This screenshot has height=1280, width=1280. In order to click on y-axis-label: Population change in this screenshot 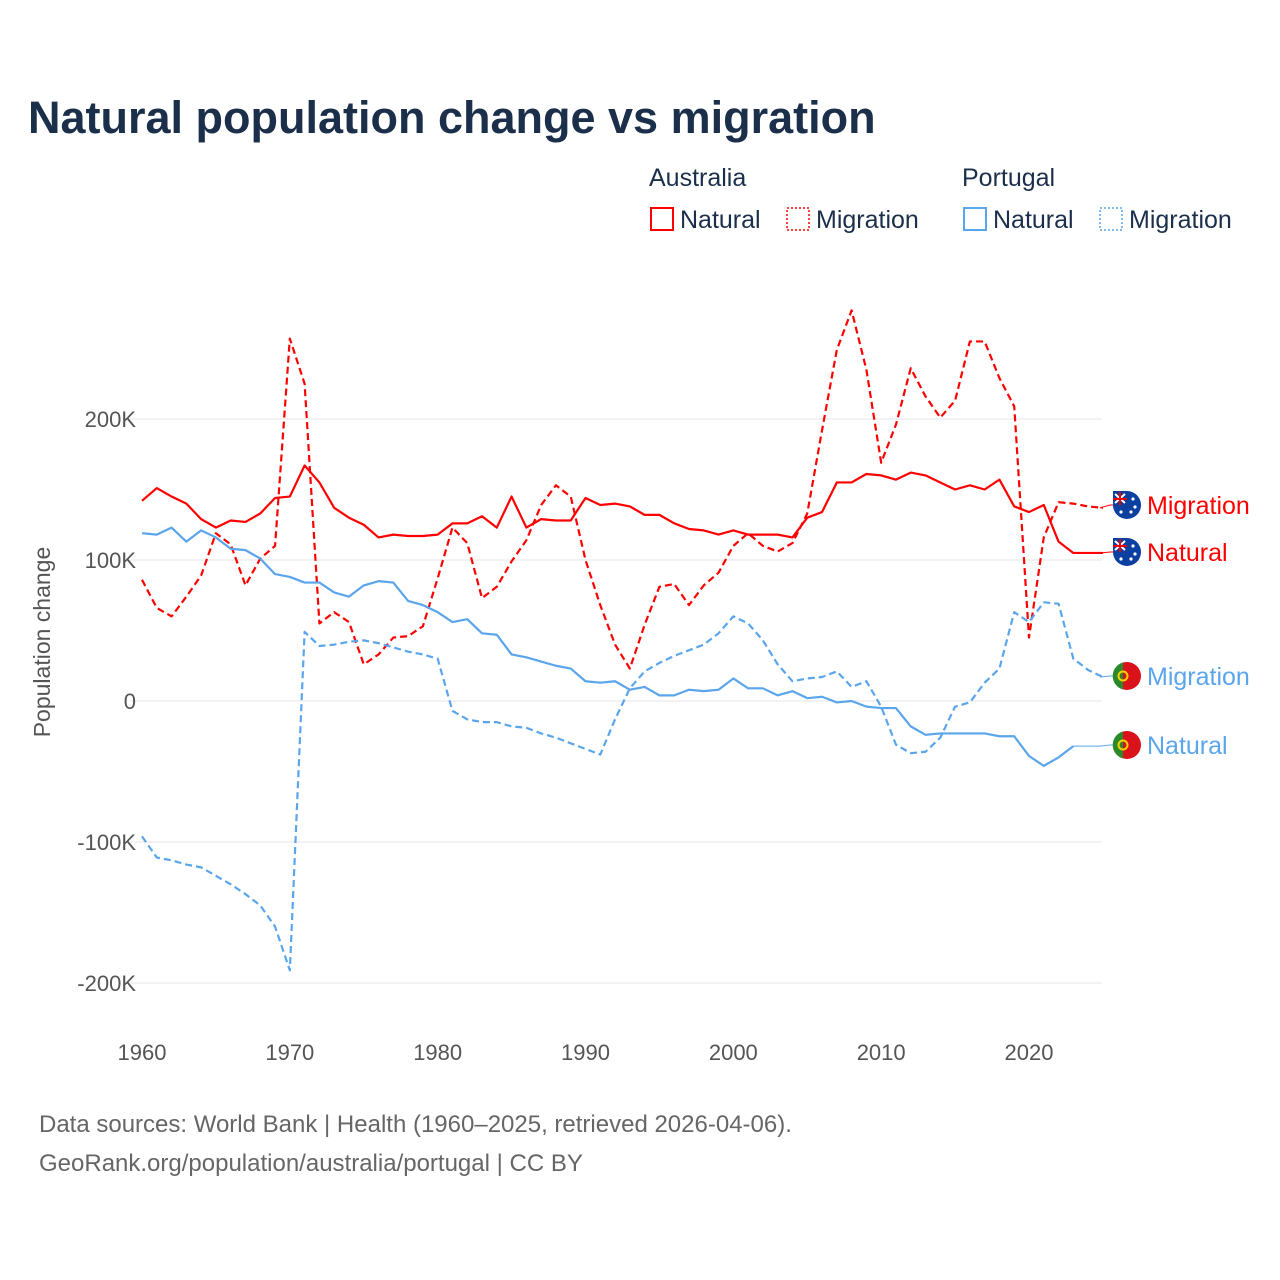, I will do `click(42, 642)`.